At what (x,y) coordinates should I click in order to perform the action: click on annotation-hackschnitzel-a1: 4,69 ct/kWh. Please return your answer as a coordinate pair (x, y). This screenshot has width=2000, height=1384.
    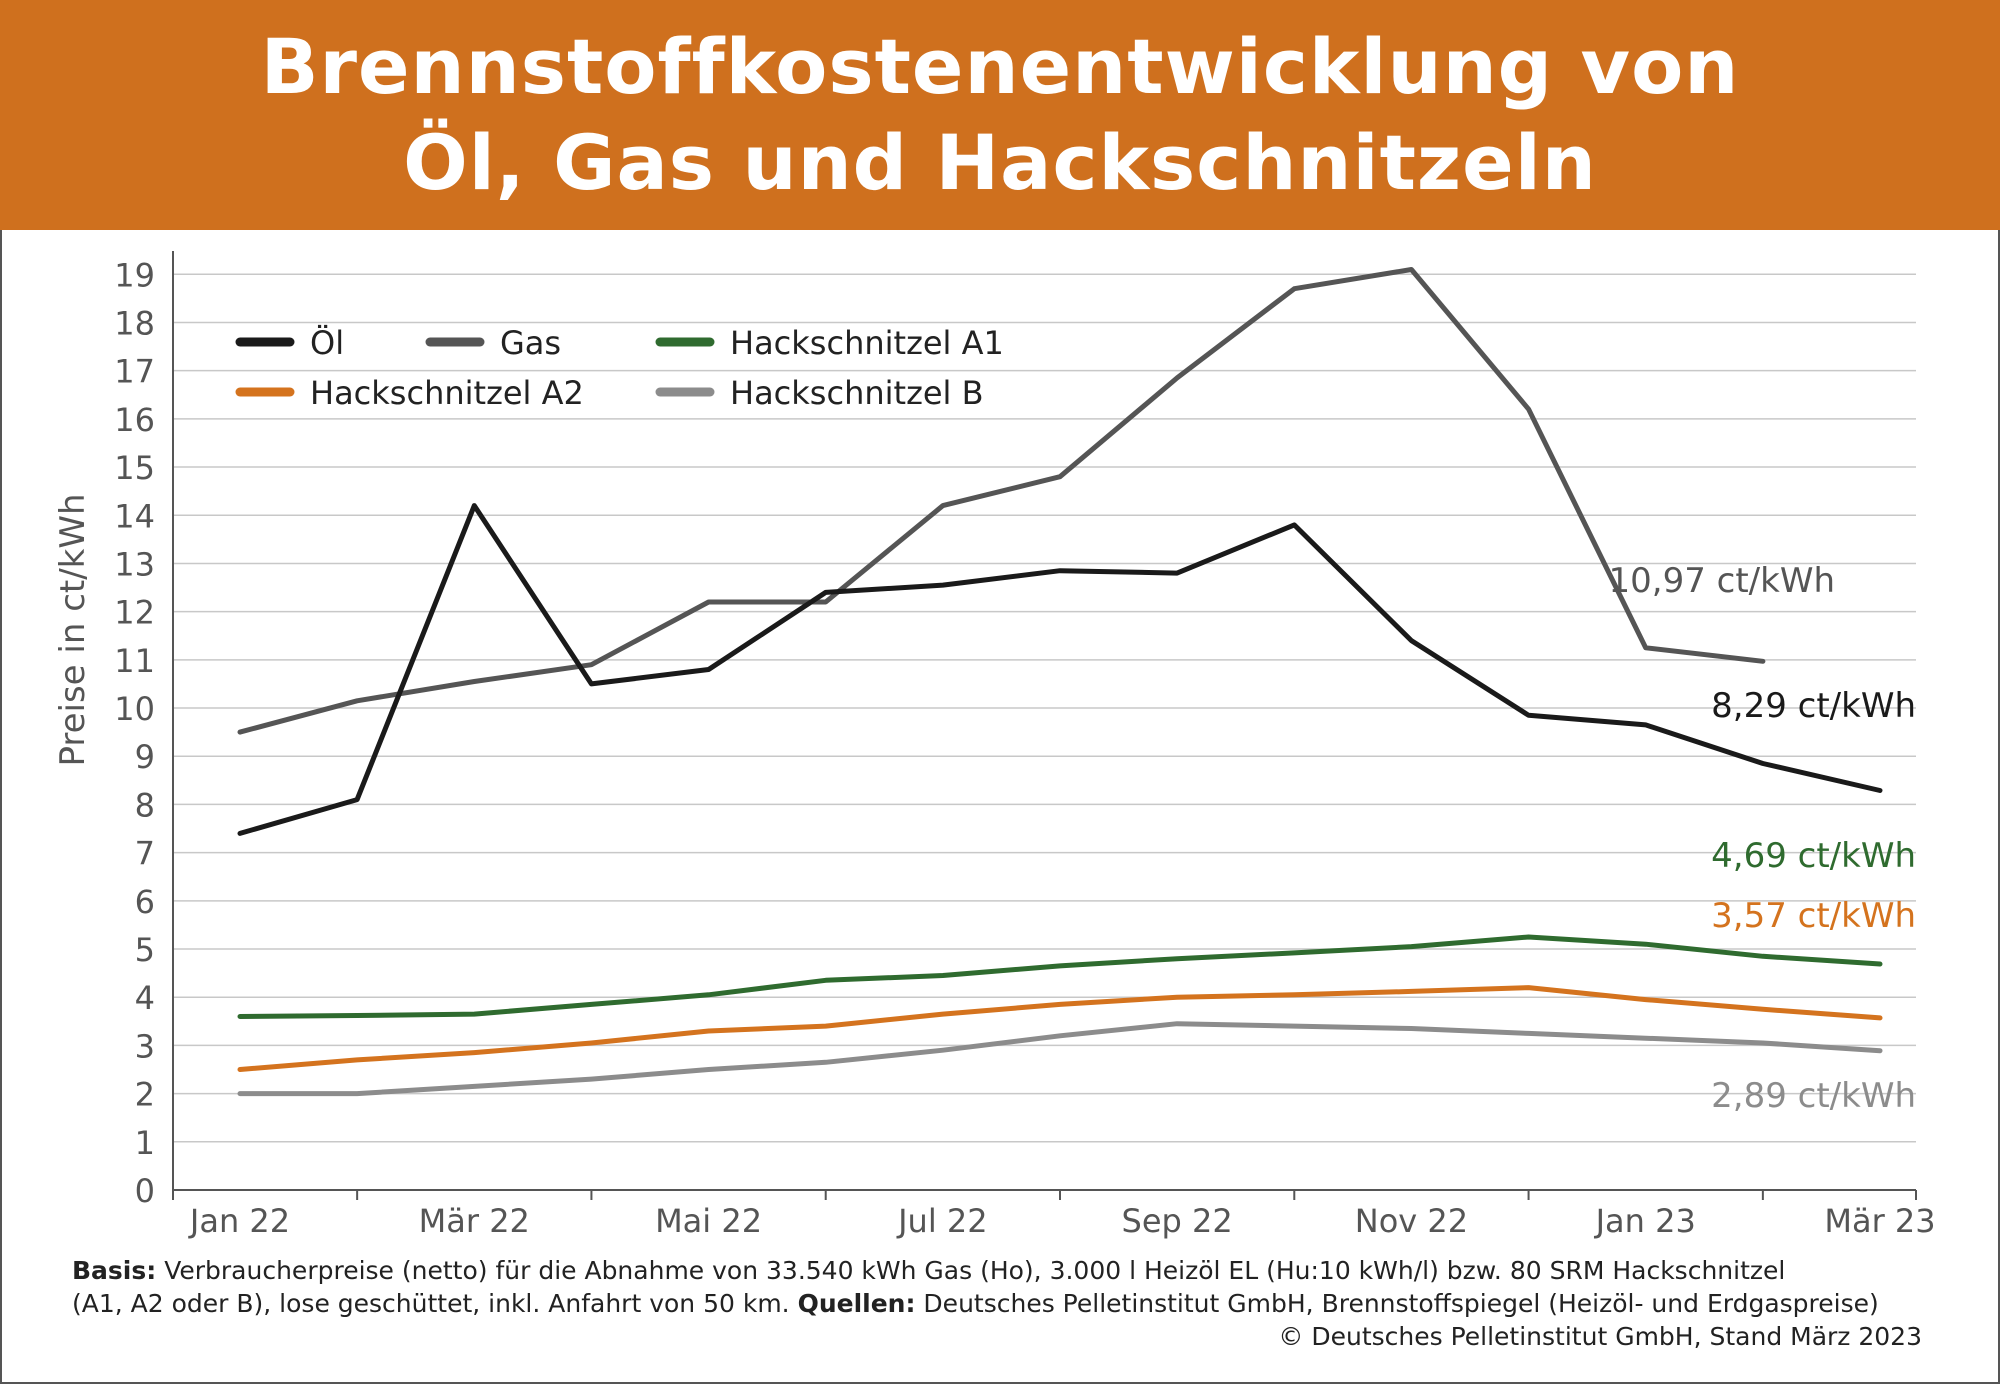
    Looking at the image, I should click on (1813, 856).